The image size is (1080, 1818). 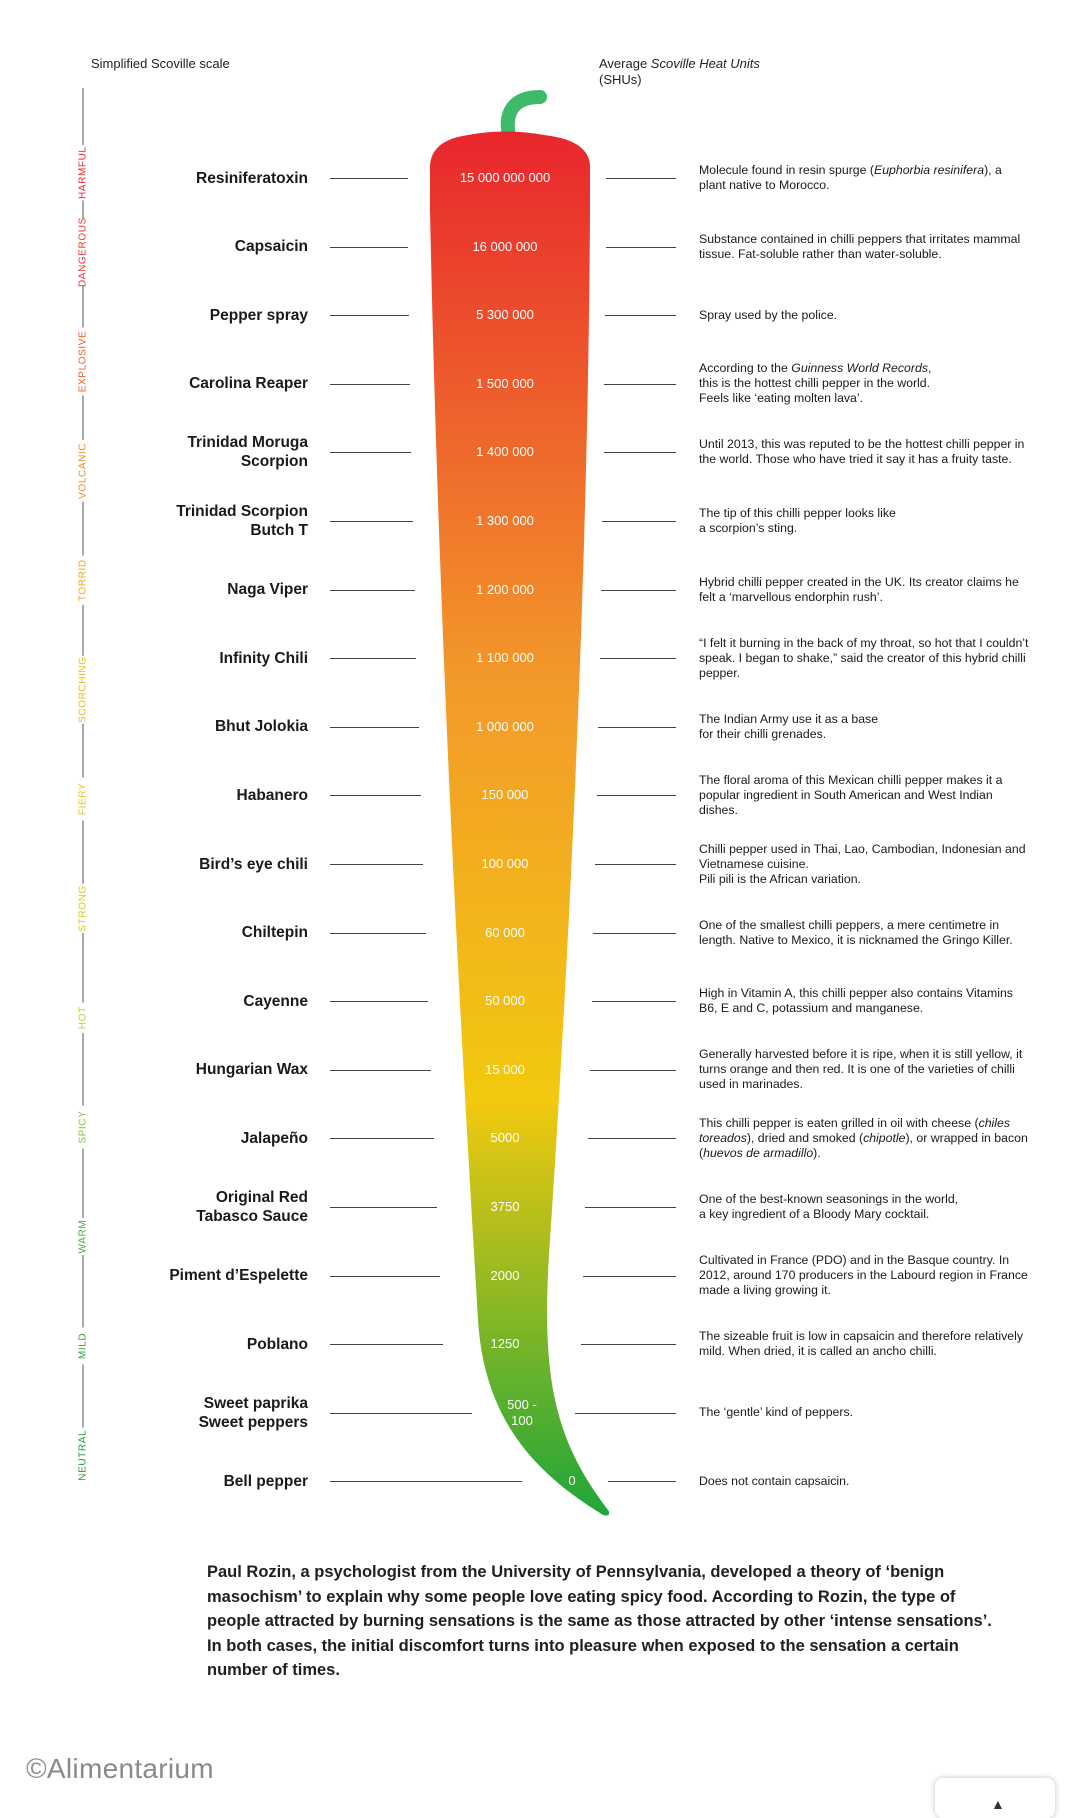 I want to click on pepper-name: Bhut Jolokia, so click(x=261, y=727).